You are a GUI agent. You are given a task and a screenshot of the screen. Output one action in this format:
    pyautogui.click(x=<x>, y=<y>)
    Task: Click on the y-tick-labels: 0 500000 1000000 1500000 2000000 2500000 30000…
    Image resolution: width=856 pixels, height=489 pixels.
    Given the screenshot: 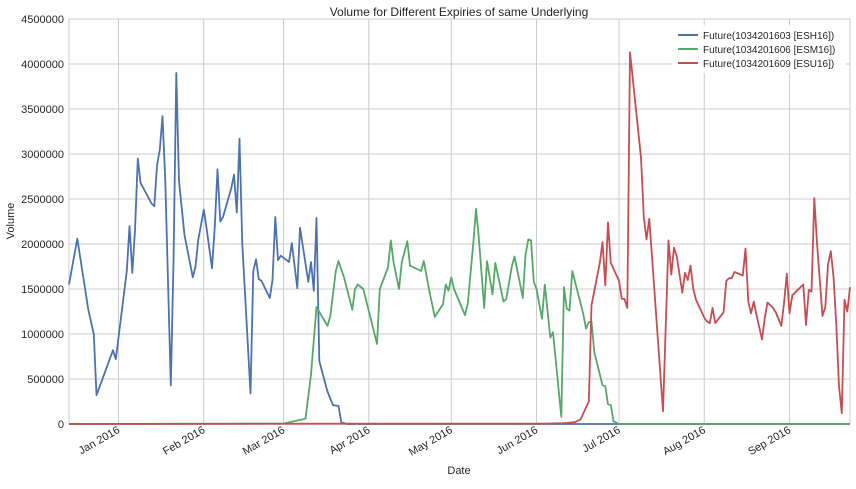 What is the action you would take?
    pyautogui.click(x=42, y=222)
    